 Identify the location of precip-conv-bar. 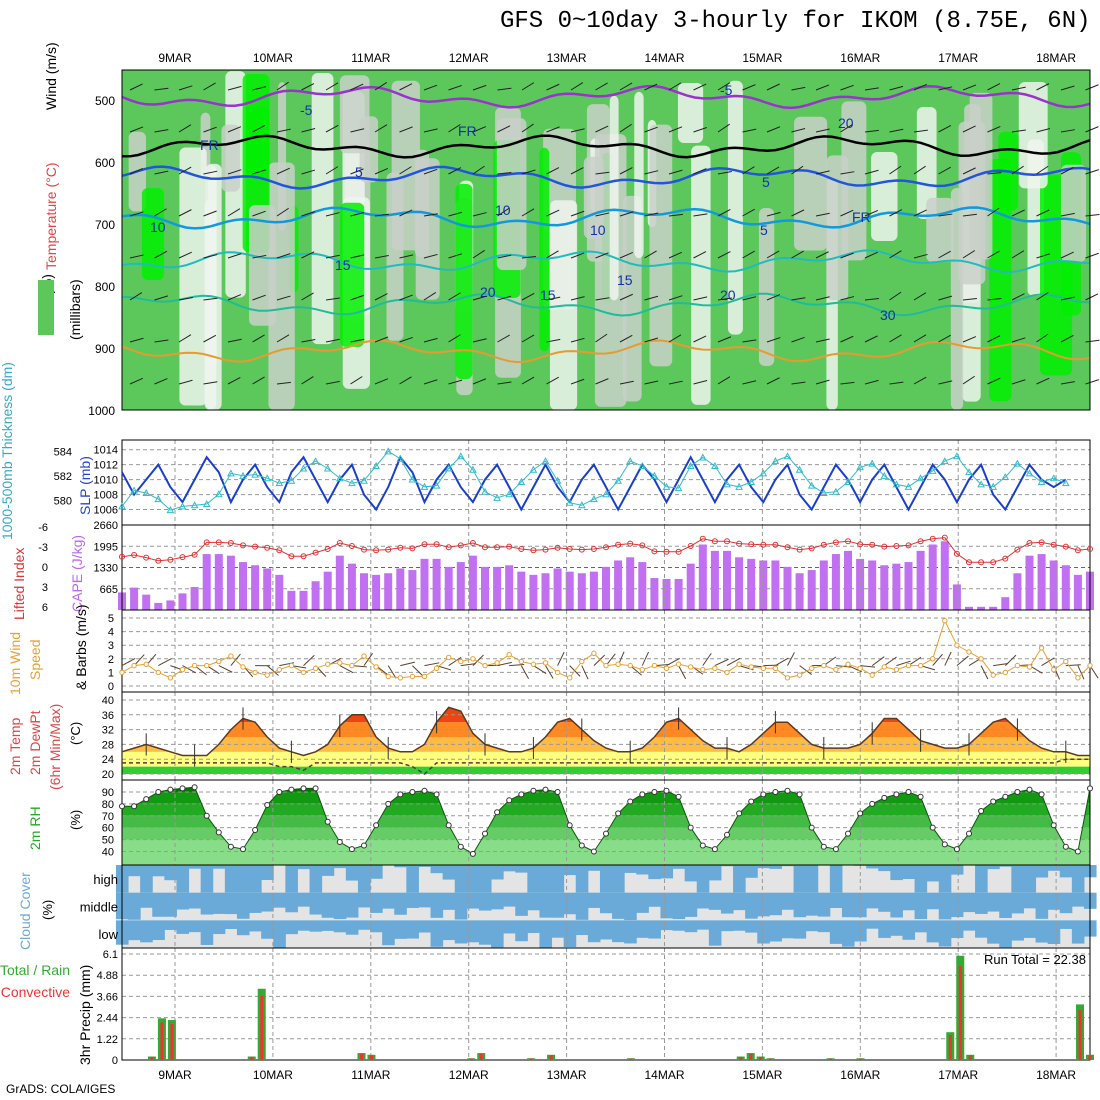
(551, 1057).